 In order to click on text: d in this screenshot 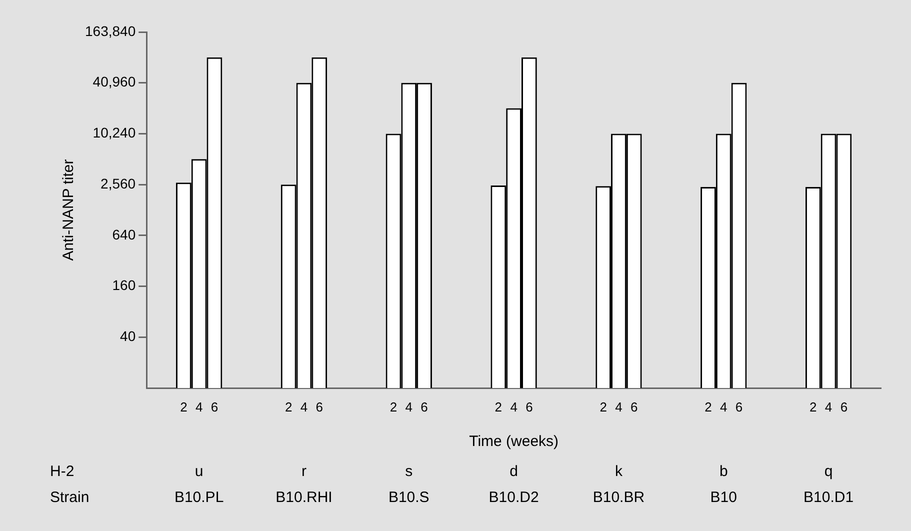, I will do `click(514, 471)`.